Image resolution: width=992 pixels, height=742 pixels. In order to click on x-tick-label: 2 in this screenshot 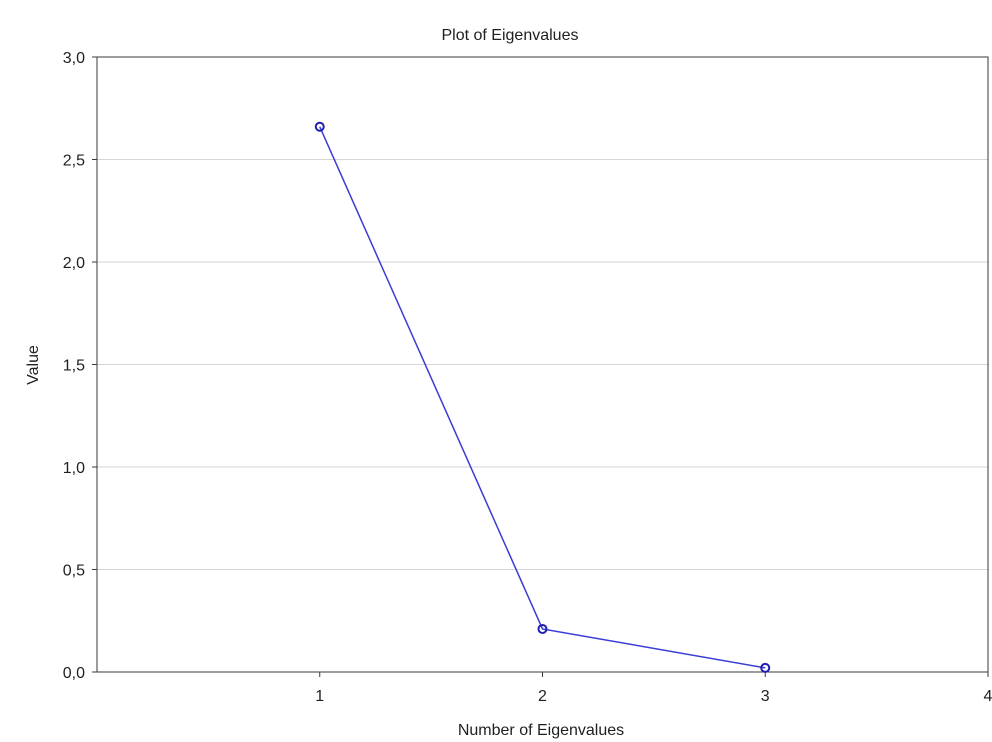, I will do `click(542, 696)`.